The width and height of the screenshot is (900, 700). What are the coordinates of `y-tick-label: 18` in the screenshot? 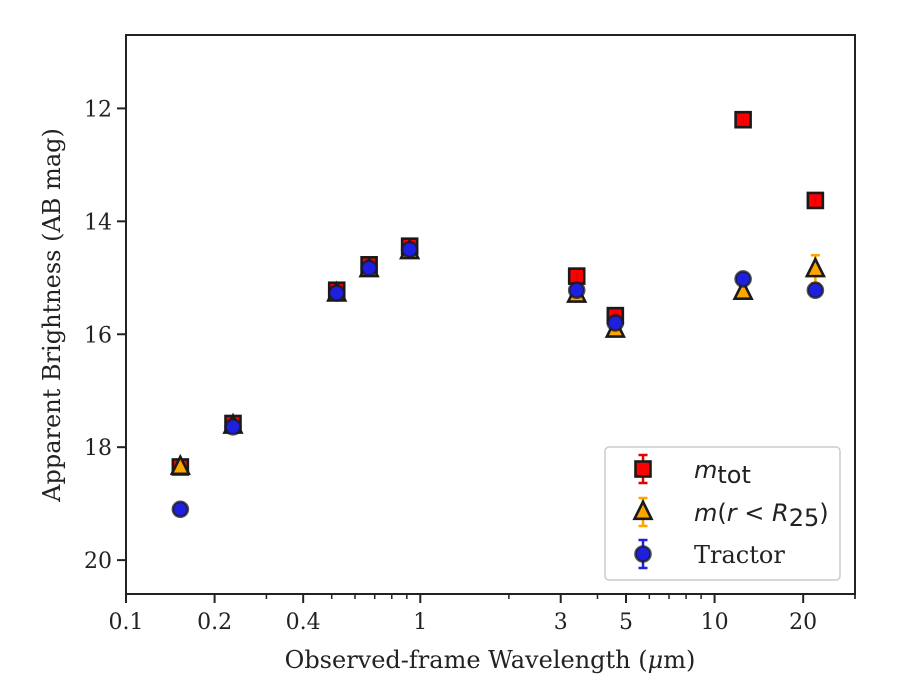 It's located at (98, 448).